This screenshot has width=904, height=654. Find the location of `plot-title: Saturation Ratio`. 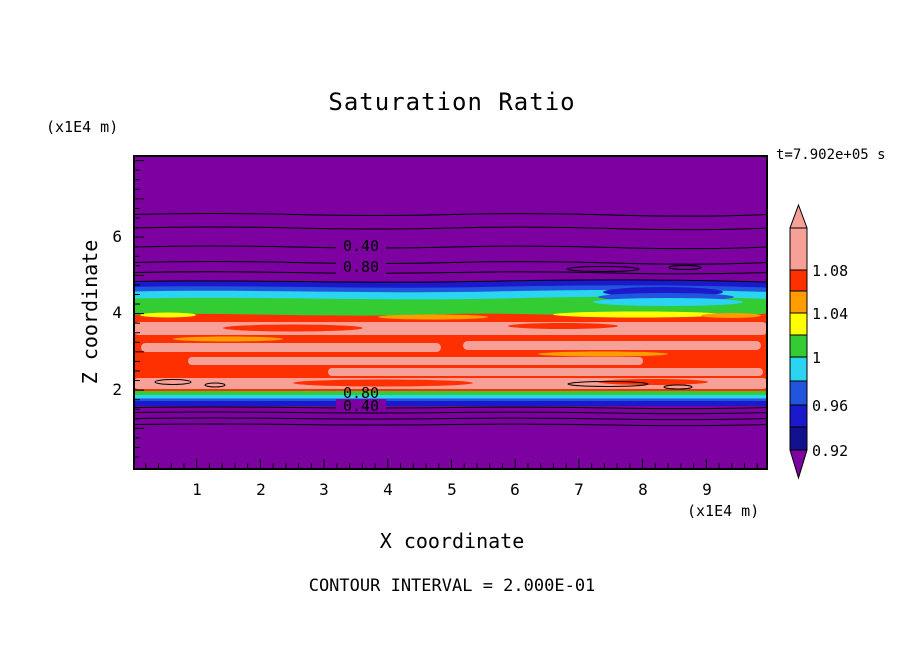

plot-title: Saturation Ratio is located at coordinates (452, 102).